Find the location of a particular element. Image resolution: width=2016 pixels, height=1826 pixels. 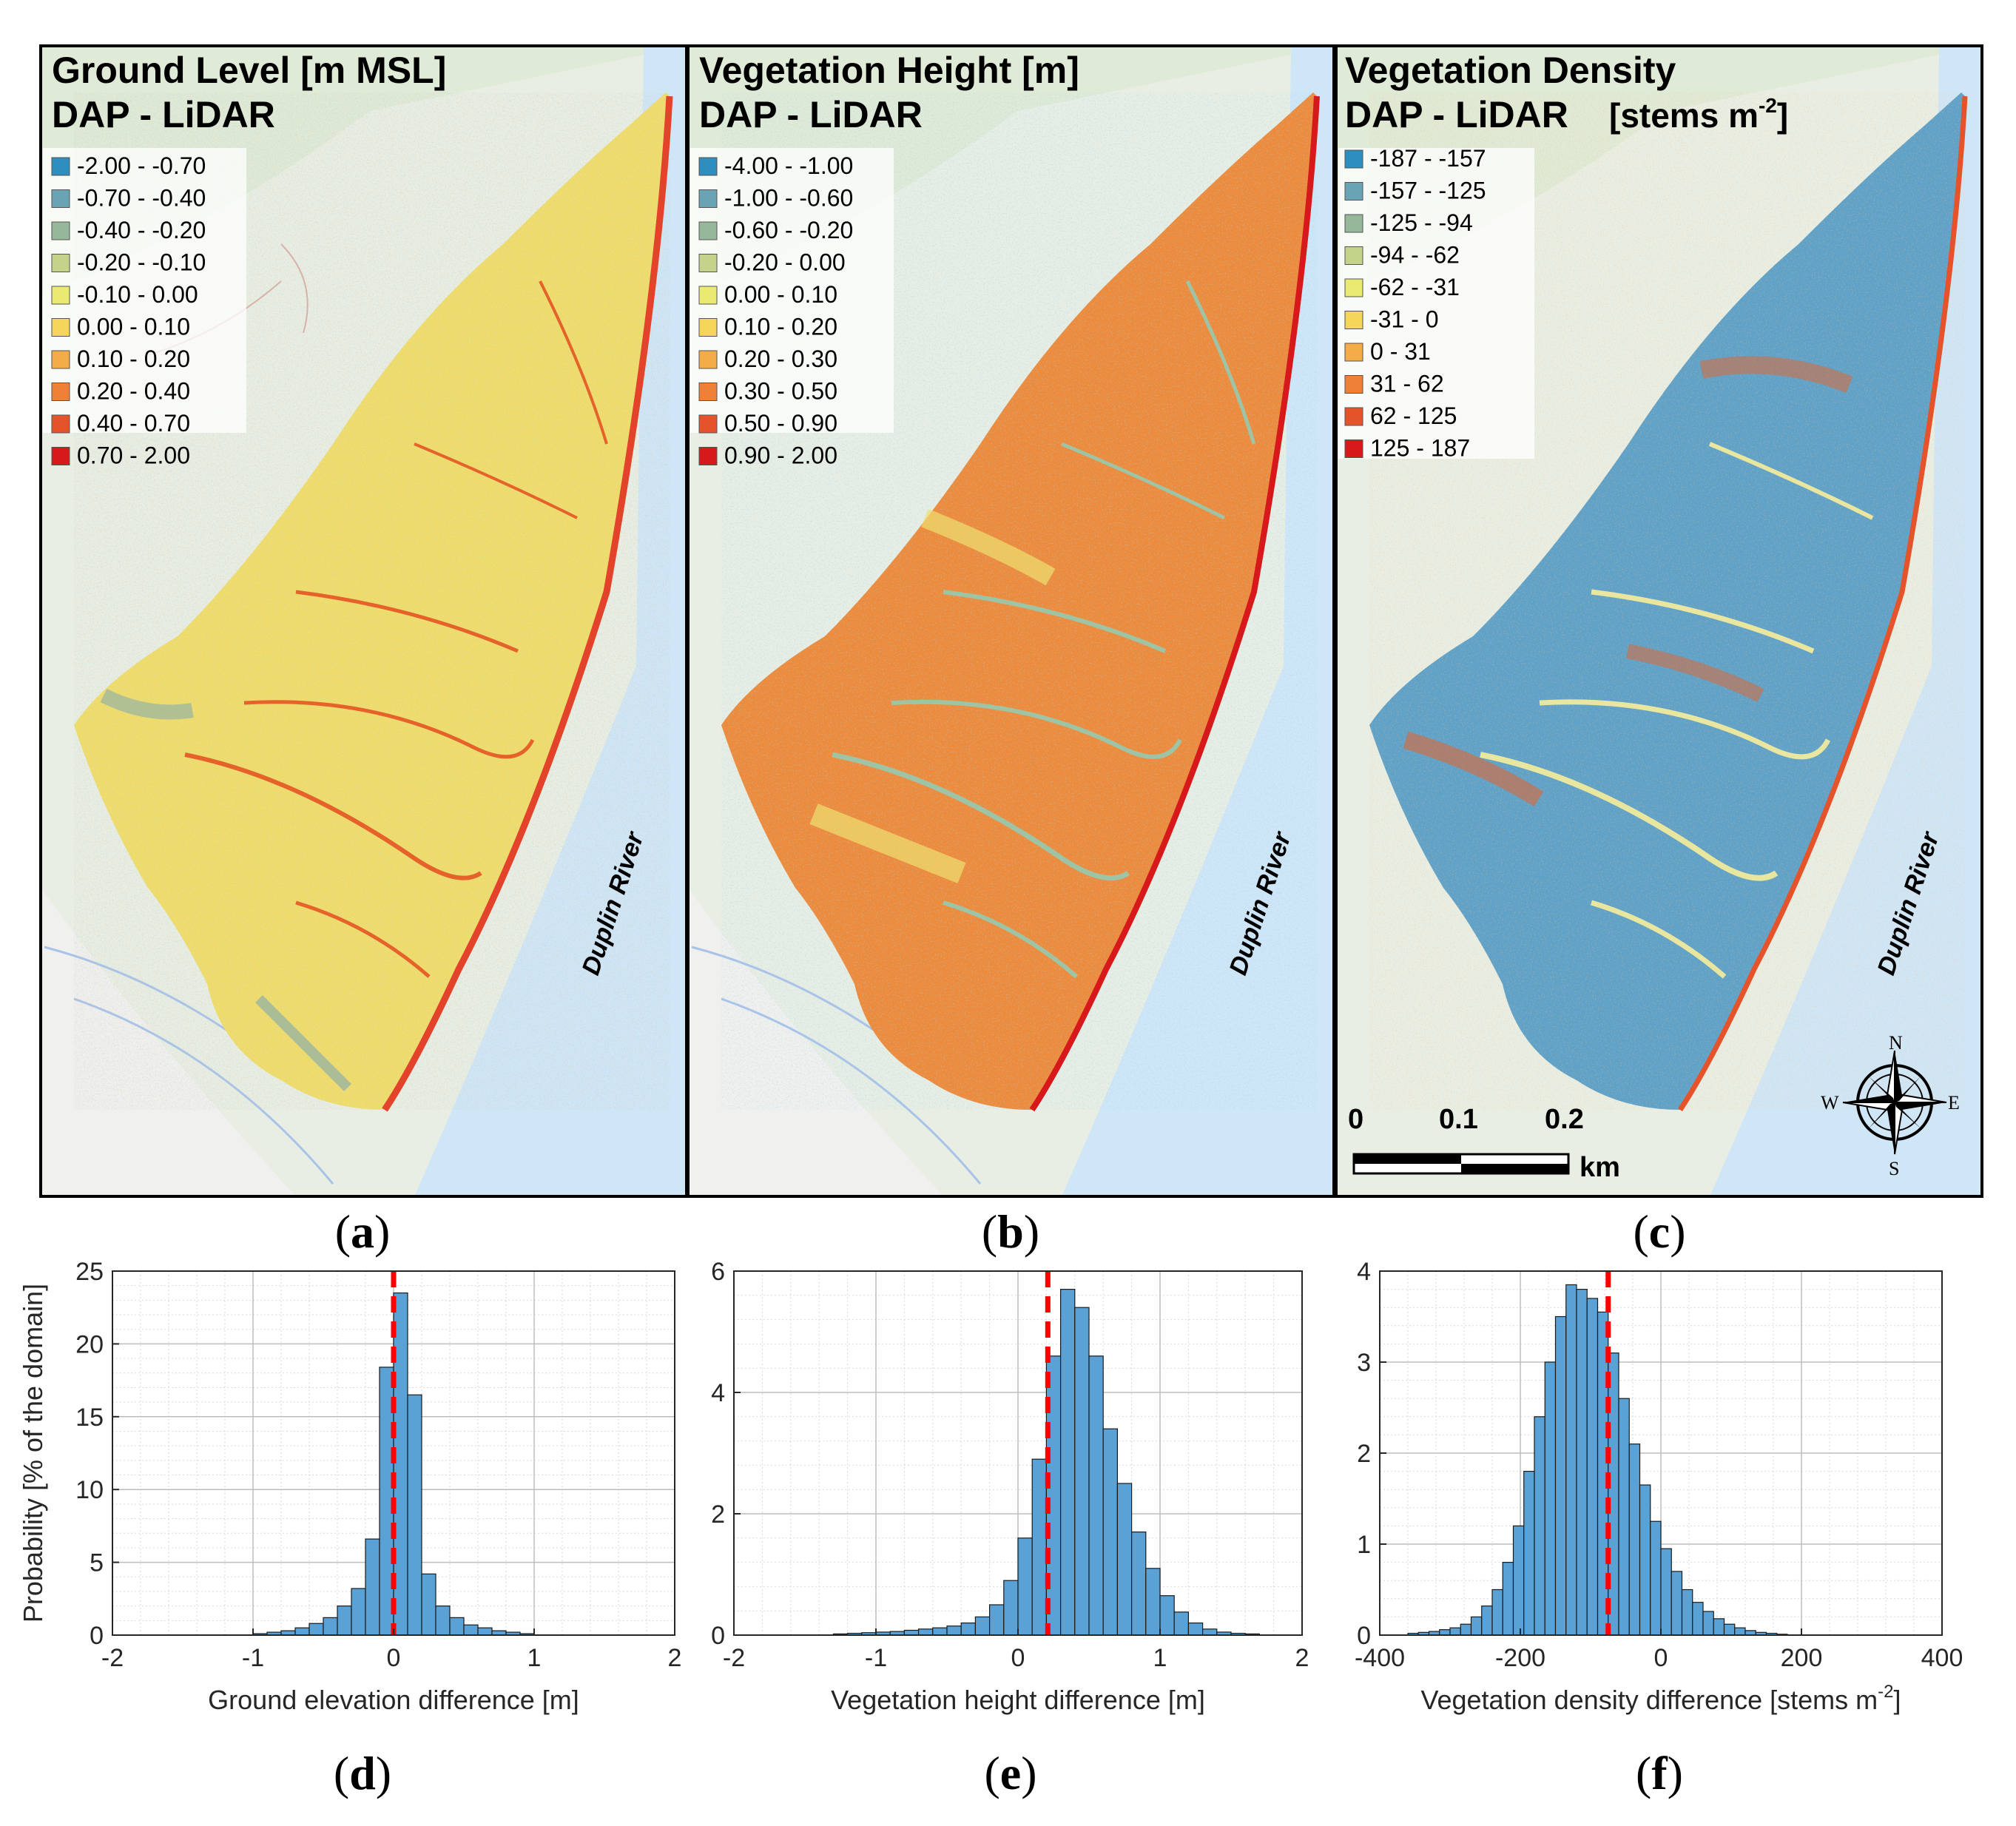

legend-label: -0.20 - -0.10 is located at coordinates (141, 262).